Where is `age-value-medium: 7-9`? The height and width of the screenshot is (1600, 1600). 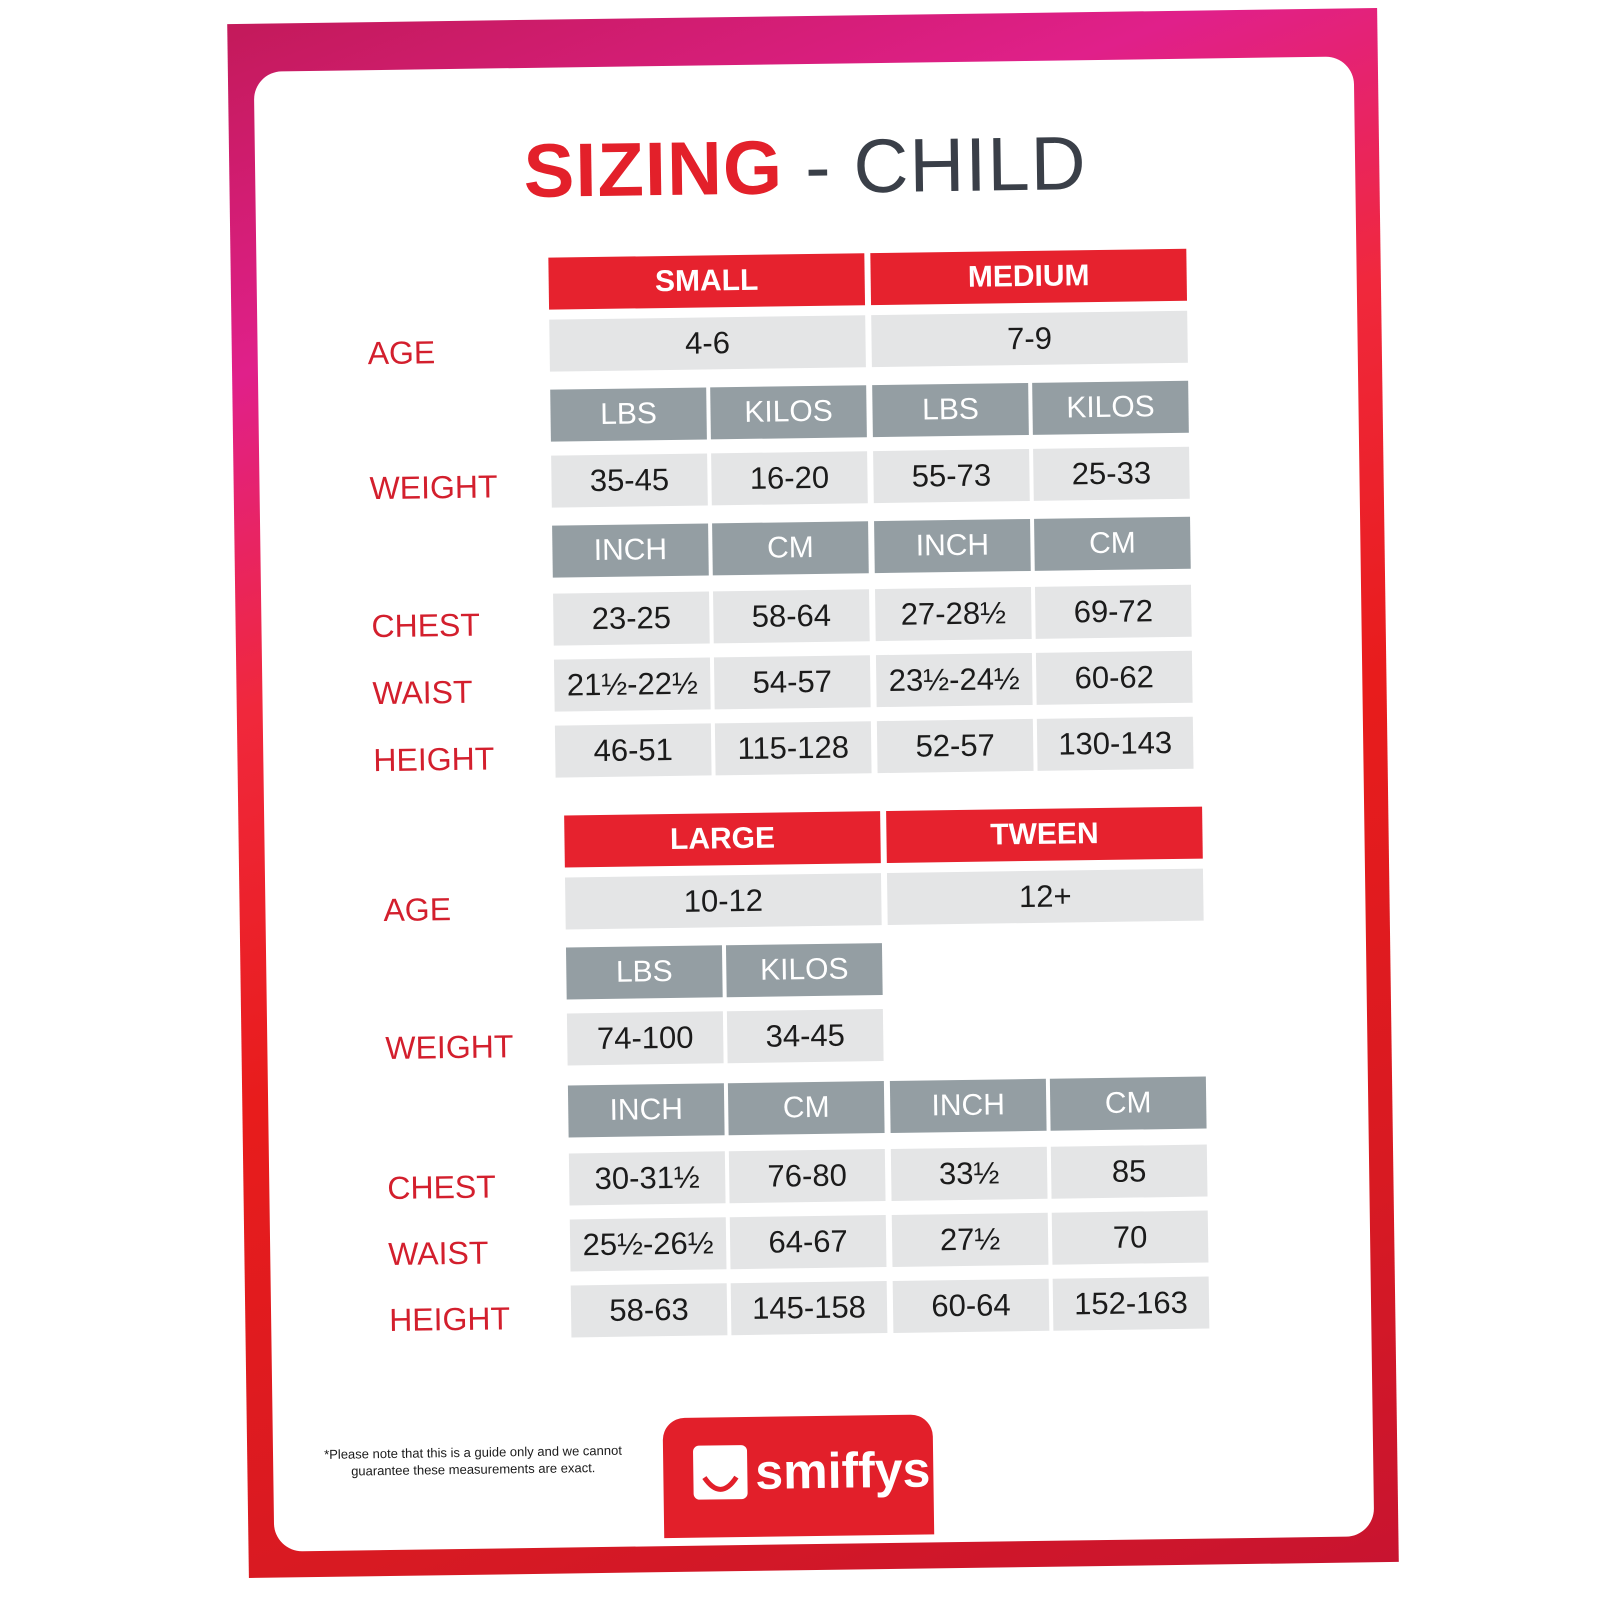
age-value-medium: 7-9 is located at coordinates (1029, 339).